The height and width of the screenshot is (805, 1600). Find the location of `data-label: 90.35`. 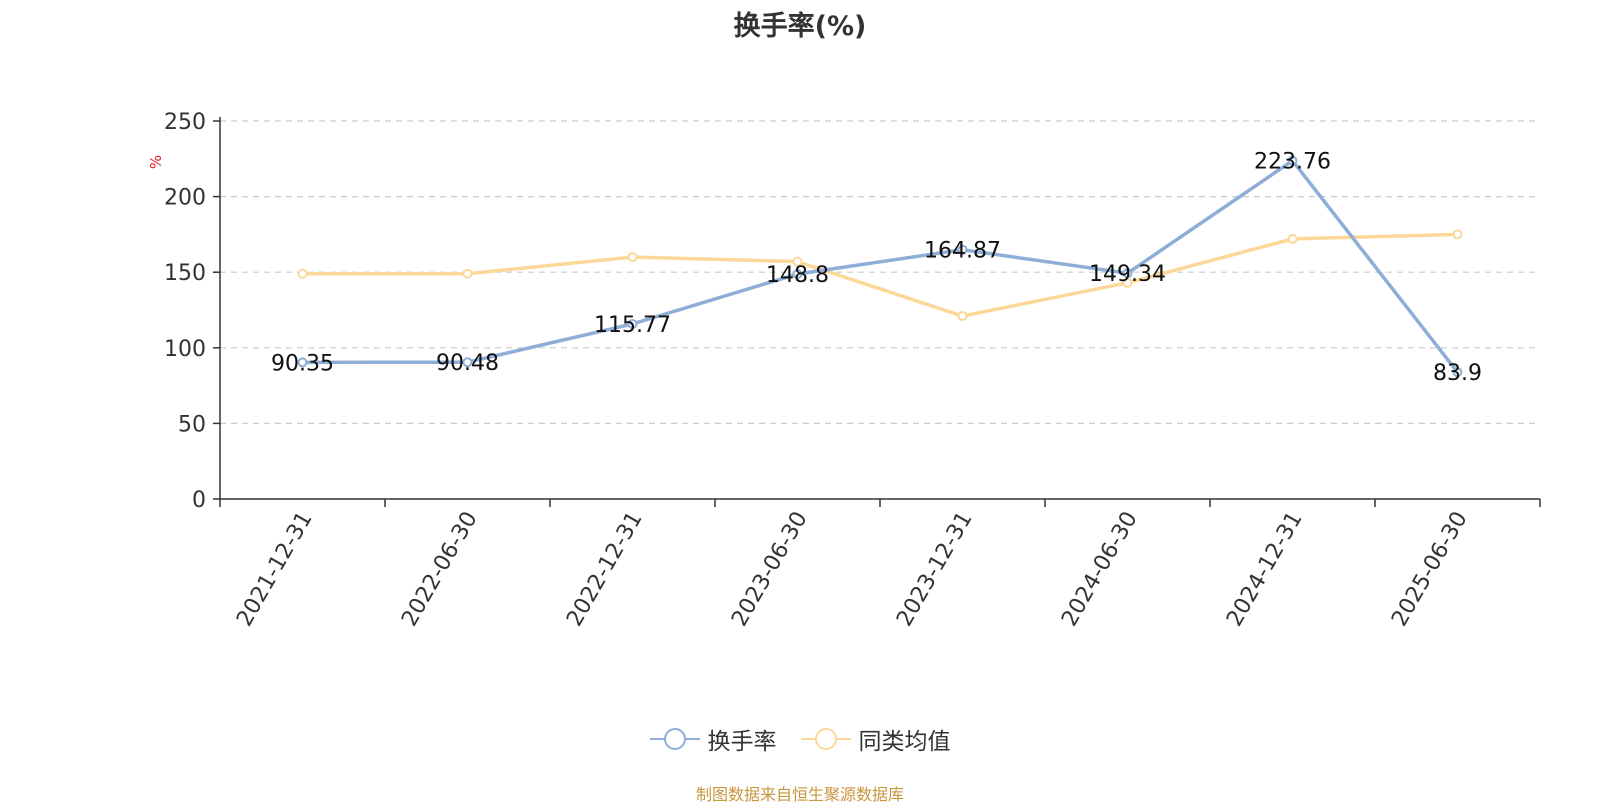

data-label: 90.35 is located at coordinates (302, 363).